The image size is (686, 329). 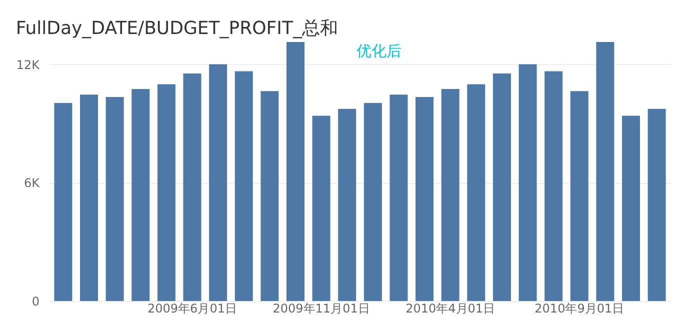 What do you see at coordinates (321, 309) in the screenshot?
I see `x-tick-label: 2009年11月01日` at bounding box center [321, 309].